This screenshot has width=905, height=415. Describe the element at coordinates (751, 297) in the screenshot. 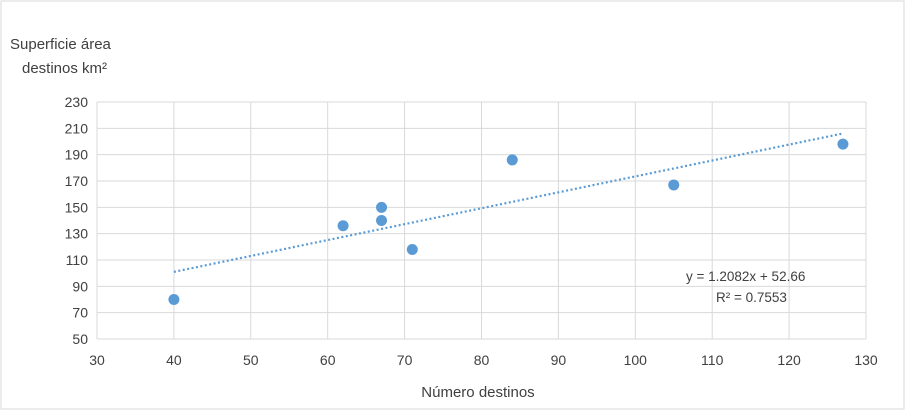

I see `trendline-r-squared: R² = 0.7553` at that location.